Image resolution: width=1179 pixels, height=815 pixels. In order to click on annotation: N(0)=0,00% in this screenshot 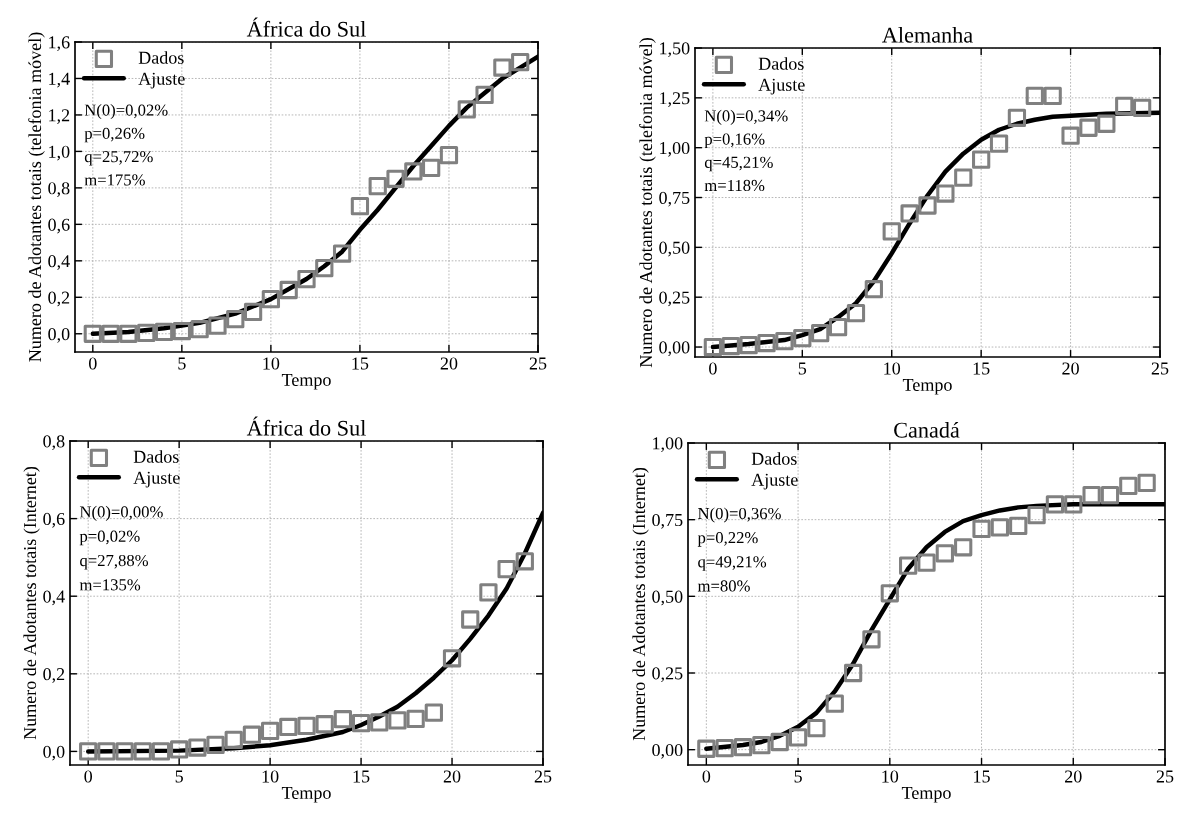, I will do `click(121, 513)`.